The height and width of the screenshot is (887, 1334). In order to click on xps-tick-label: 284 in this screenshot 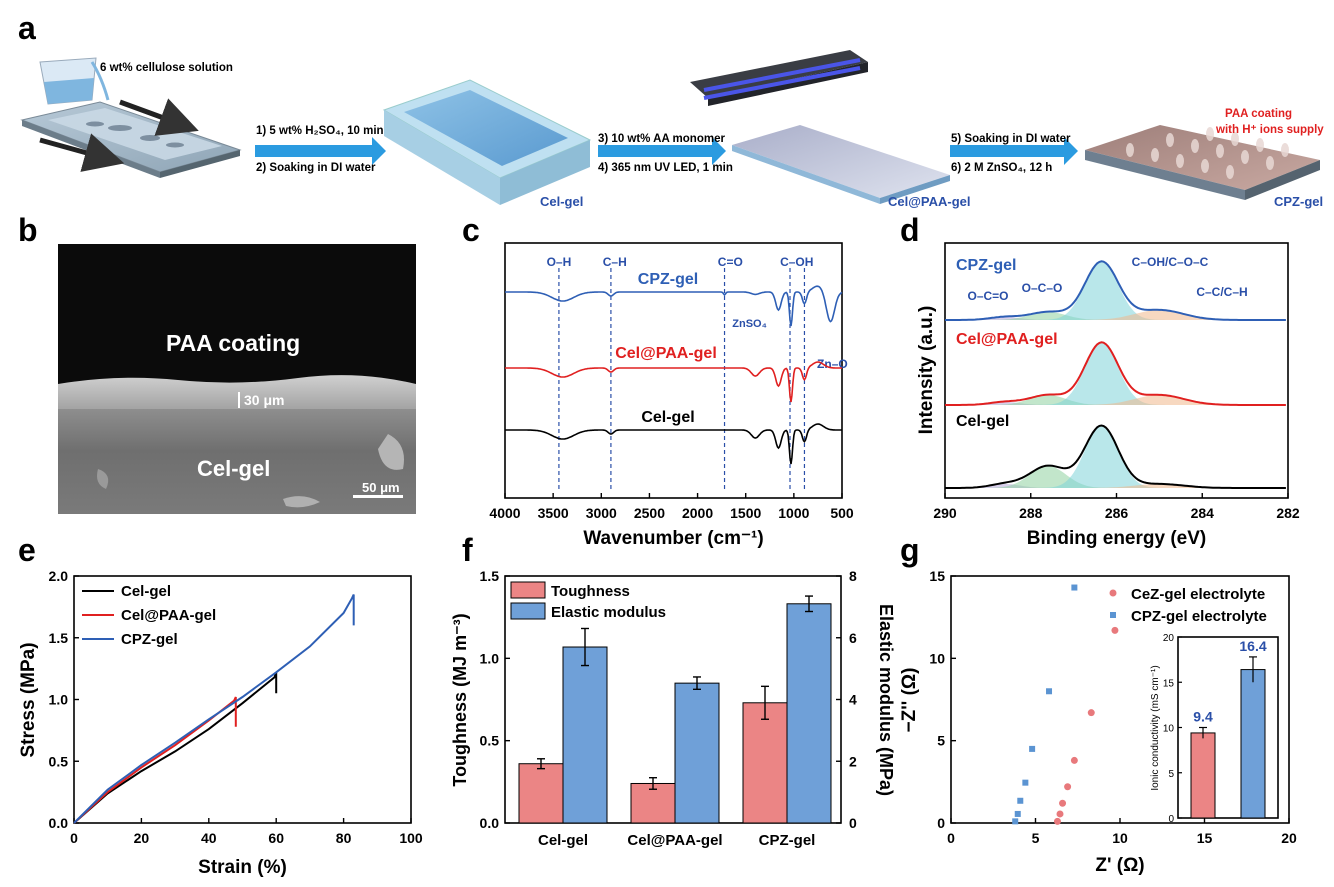, I will do `click(1203, 513)`.